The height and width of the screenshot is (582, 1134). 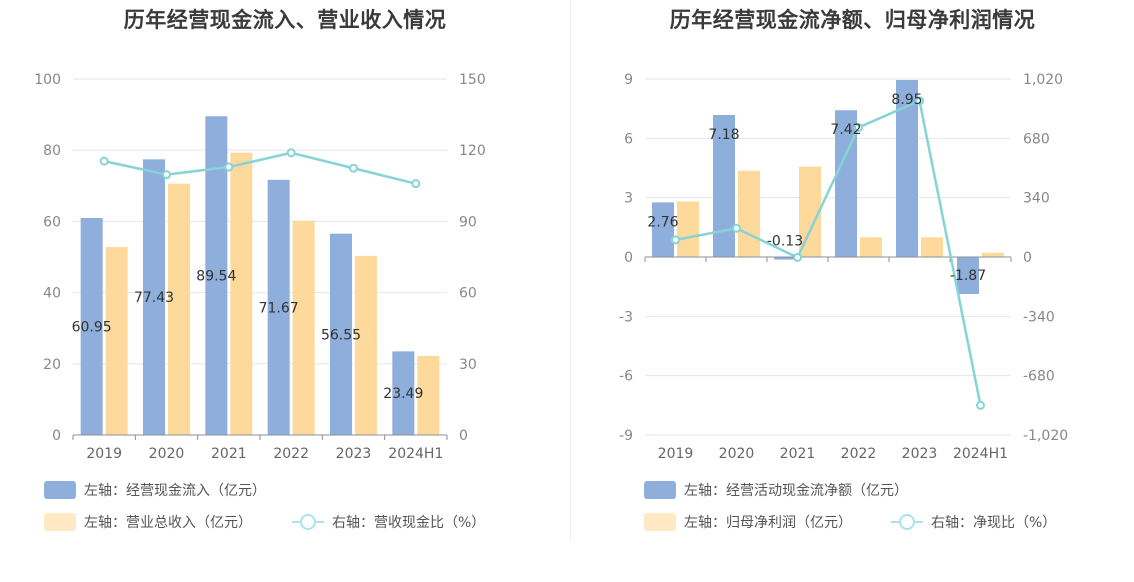 What do you see at coordinates (628, 139) in the screenshot?
I see `y-left-tick: 6` at bounding box center [628, 139].